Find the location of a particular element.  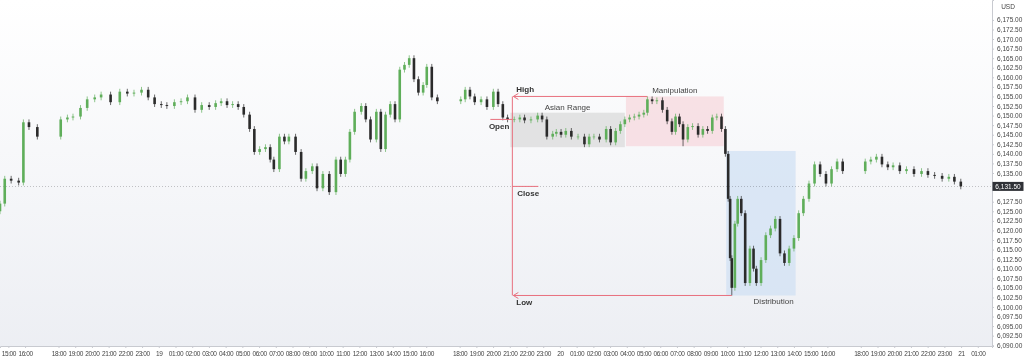

band-label: Manipulation is located at coordinates (675, 91).